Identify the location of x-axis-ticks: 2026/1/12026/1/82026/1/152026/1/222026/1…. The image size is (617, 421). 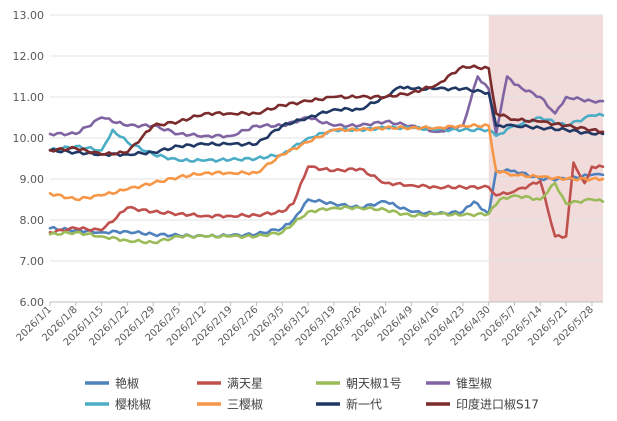
(305, 325).